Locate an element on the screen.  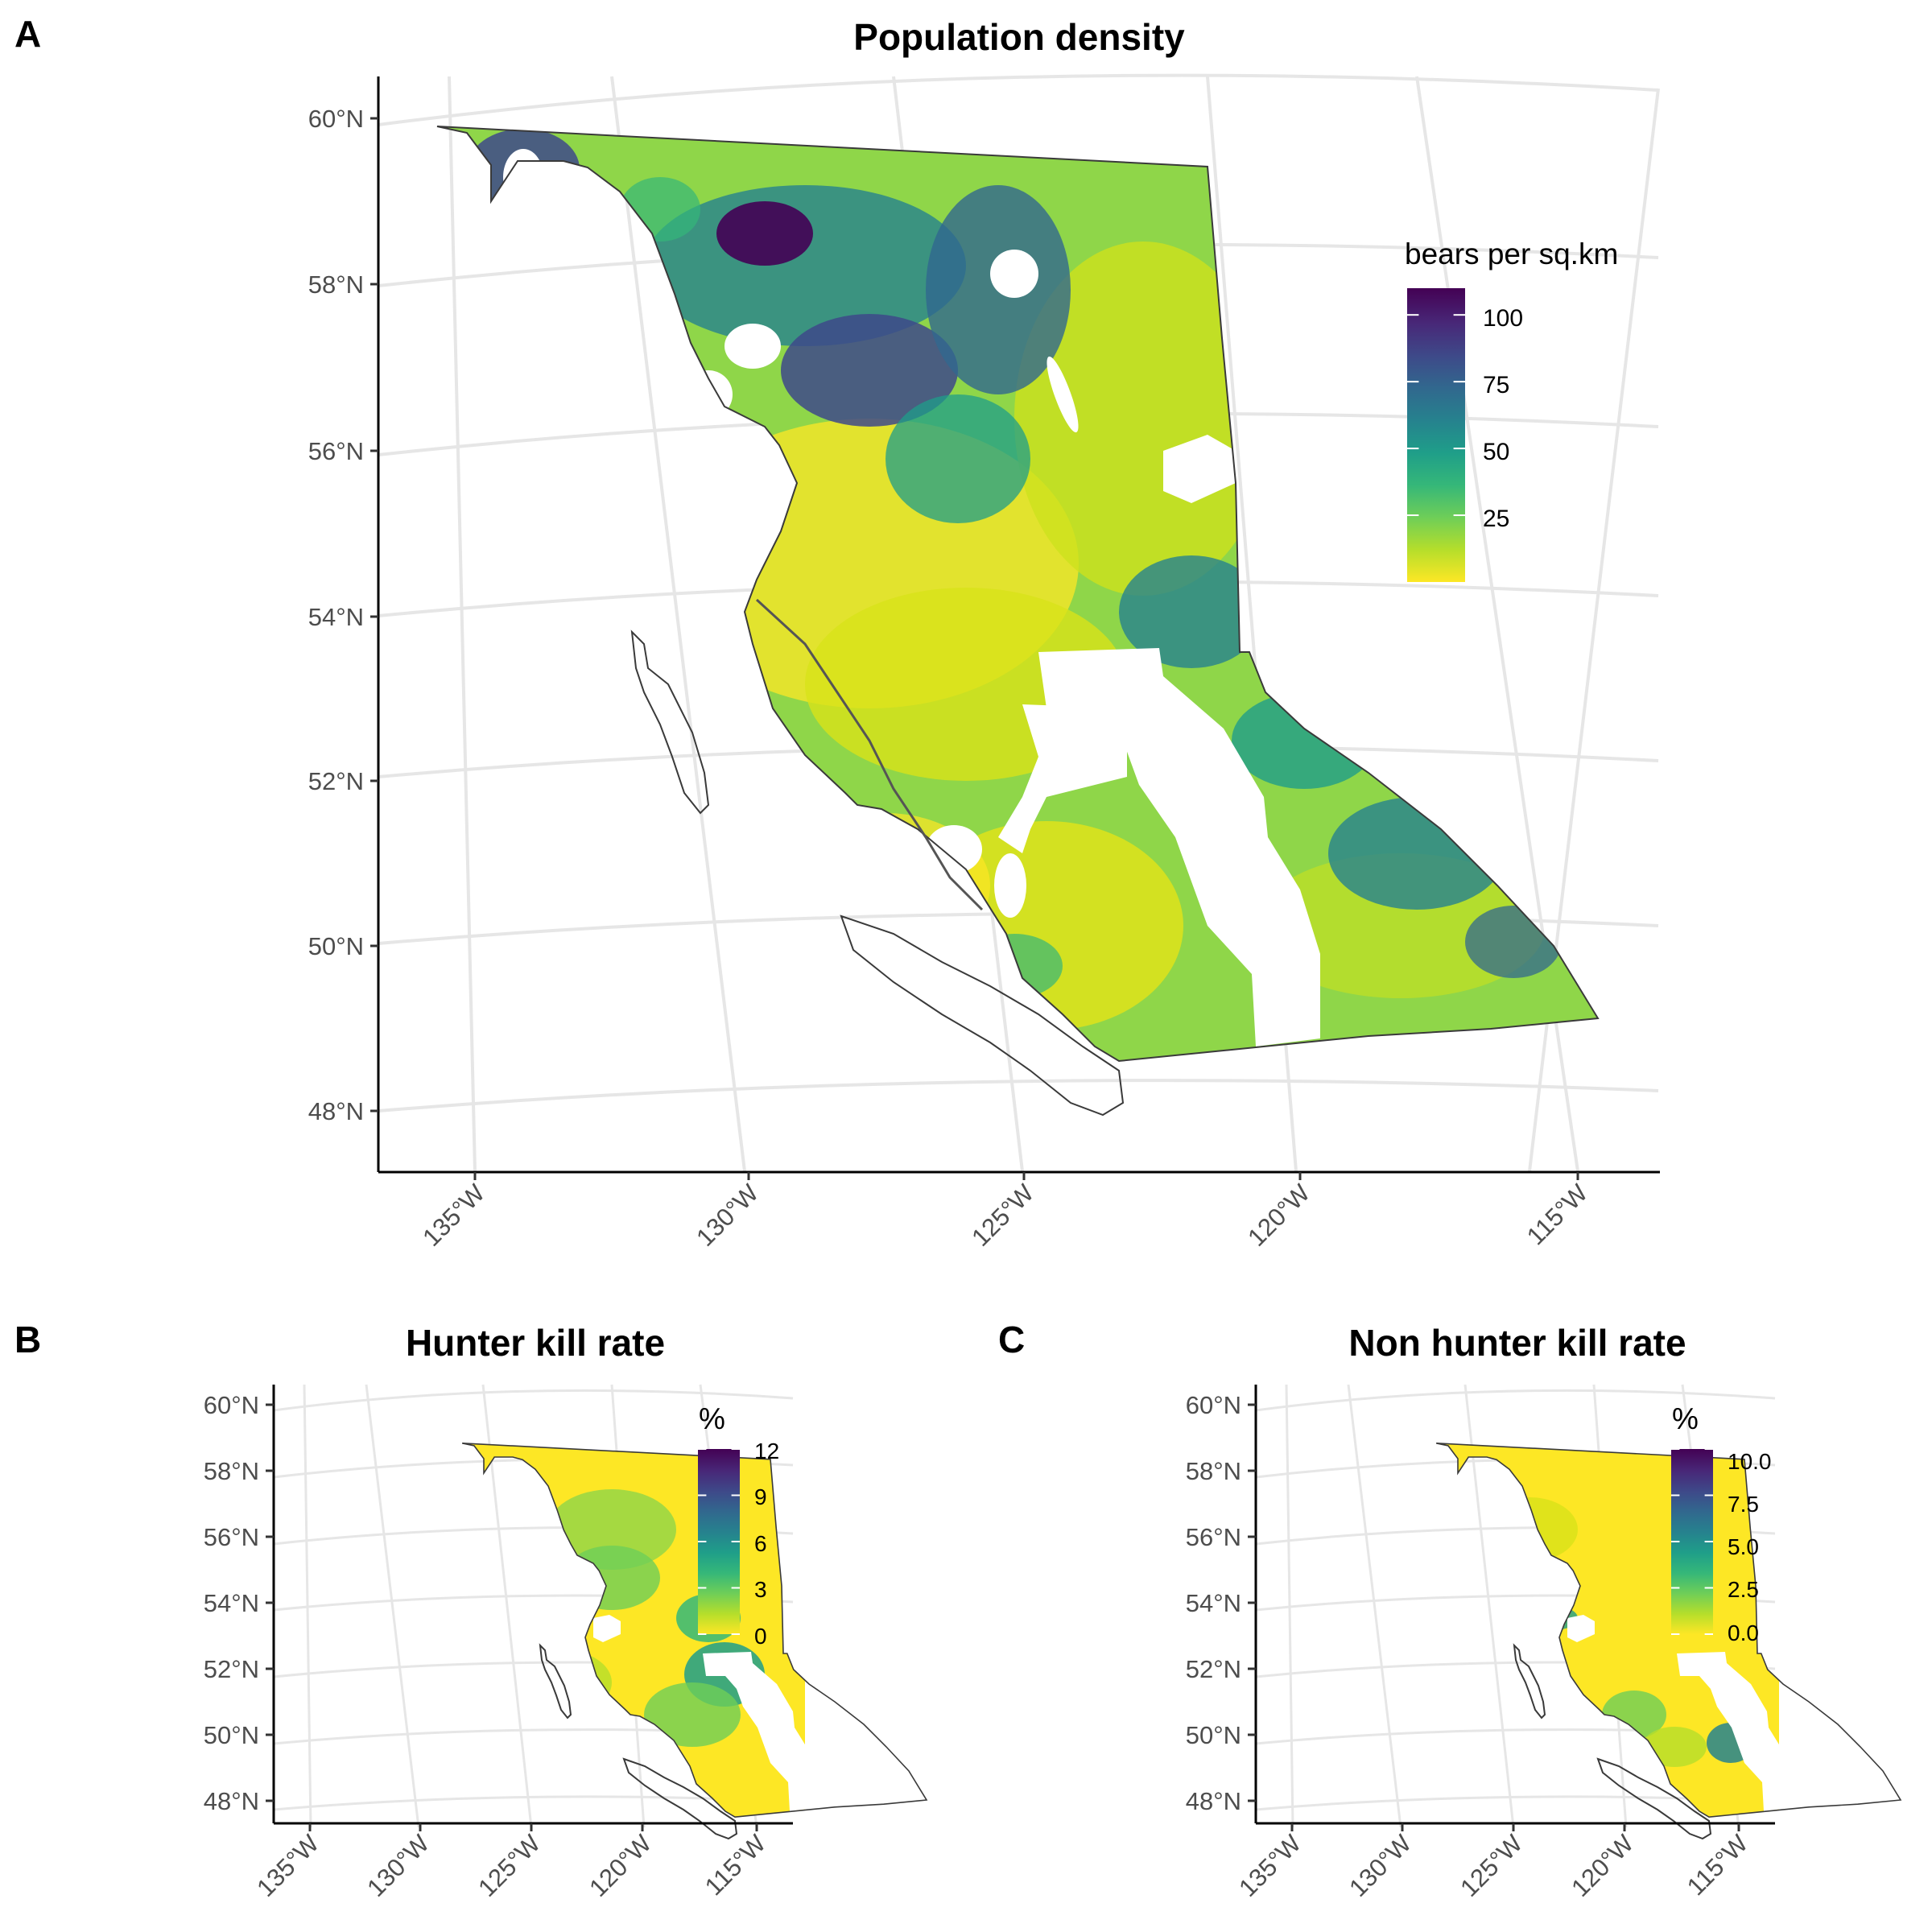
panel-a-letter: A is located at coordinates (27, 34).